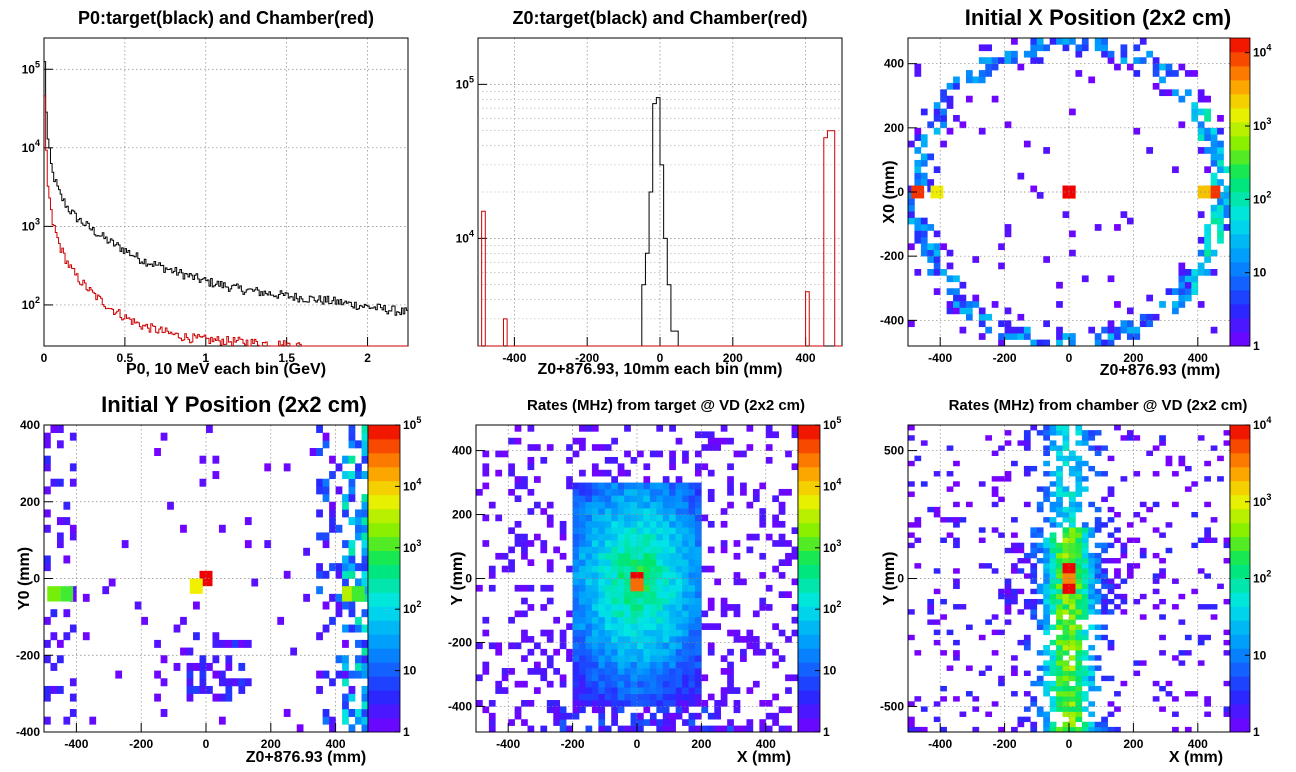  I want to click on x-tick-label: 0, so click(637, 744).